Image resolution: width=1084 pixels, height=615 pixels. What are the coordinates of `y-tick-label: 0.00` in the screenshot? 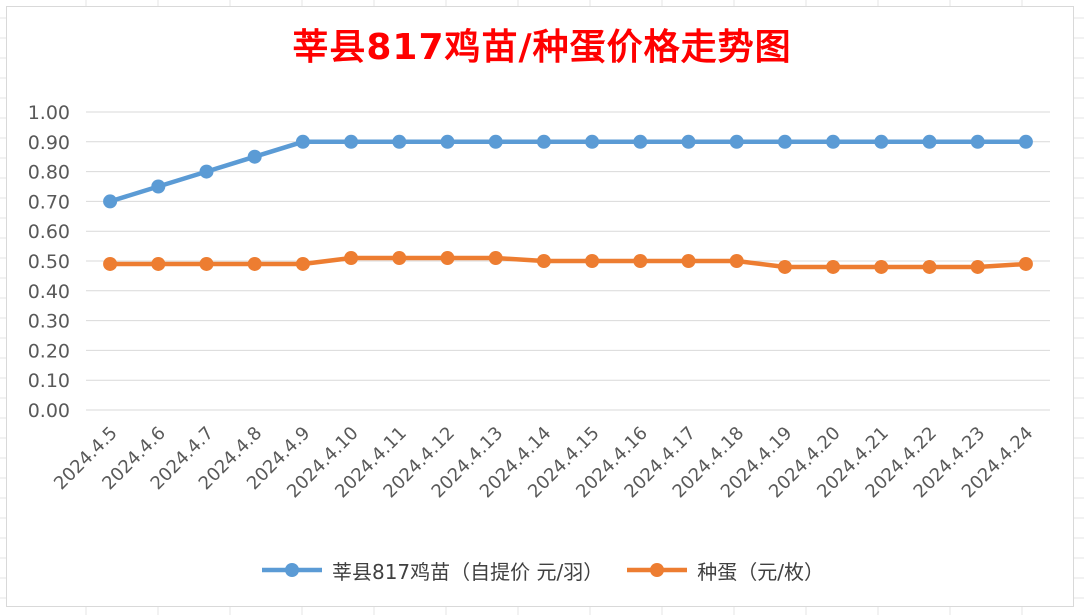 It's located at (49, 411).